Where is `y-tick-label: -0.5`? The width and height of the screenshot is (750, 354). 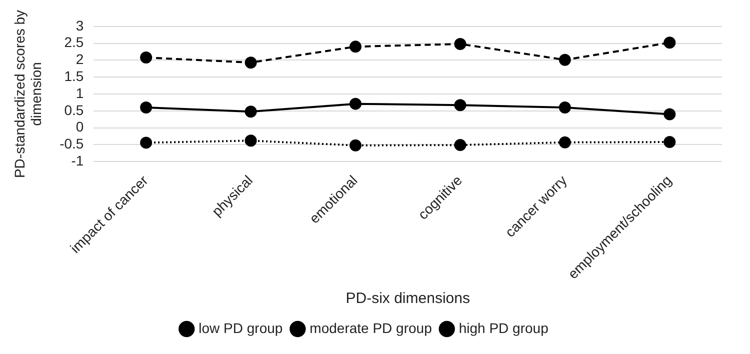
y-tick-label: -0.5 is located at coordinates (72, 144).